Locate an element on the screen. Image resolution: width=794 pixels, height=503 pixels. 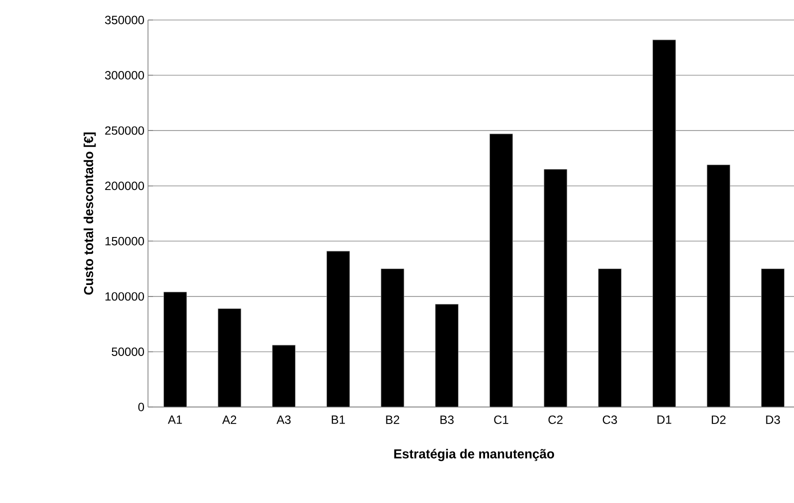
x-tick-label: C2 is located at coordinates (555, 420).